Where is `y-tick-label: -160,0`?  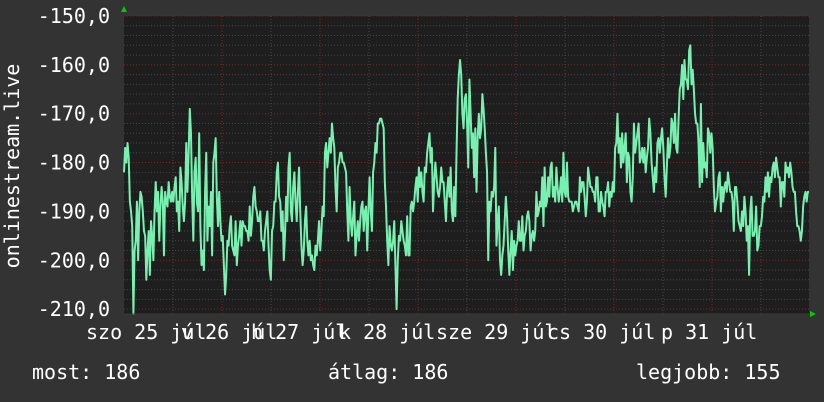
y-tick-label: -160,0 is located at coordinates (74, 65).